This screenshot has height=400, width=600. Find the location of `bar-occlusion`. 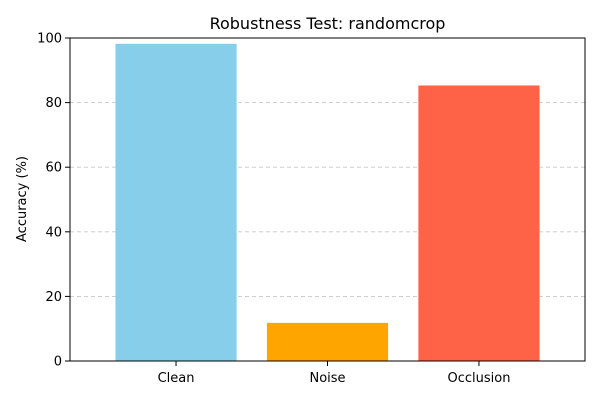

bar-occlusion is located at coordinates (479, 223).